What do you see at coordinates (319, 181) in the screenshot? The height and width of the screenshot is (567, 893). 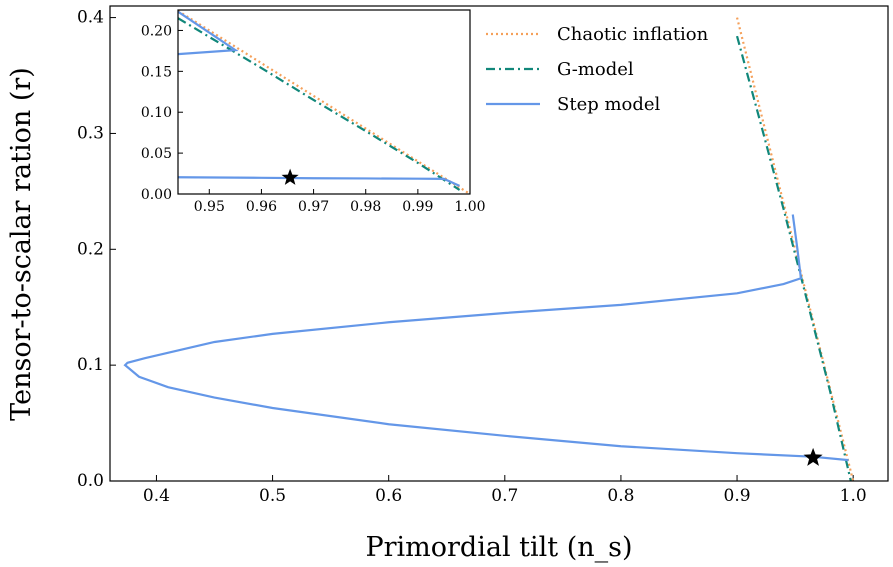 I see `series-line-step-model-lower` at bounding box center [319, 181].